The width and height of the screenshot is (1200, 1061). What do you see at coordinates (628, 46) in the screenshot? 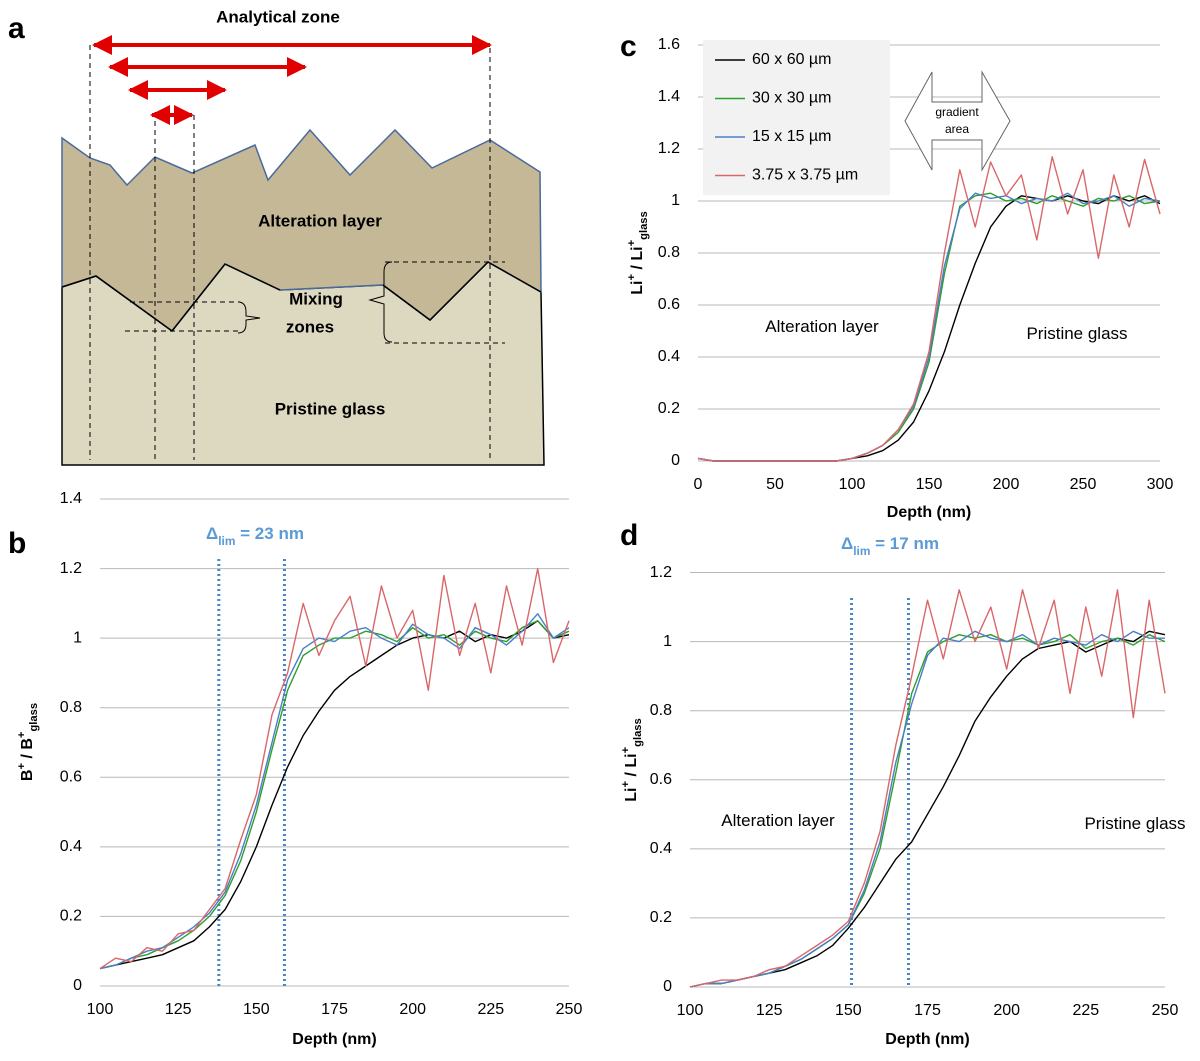
I see `panel-label: c` at bounding box center [628, 46].